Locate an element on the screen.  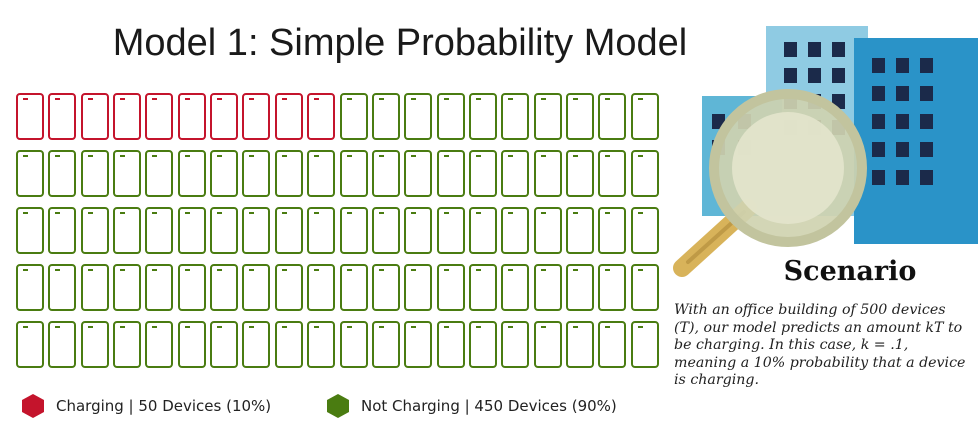
scenario-heading: Scenario is located at coordinates (850, 271).